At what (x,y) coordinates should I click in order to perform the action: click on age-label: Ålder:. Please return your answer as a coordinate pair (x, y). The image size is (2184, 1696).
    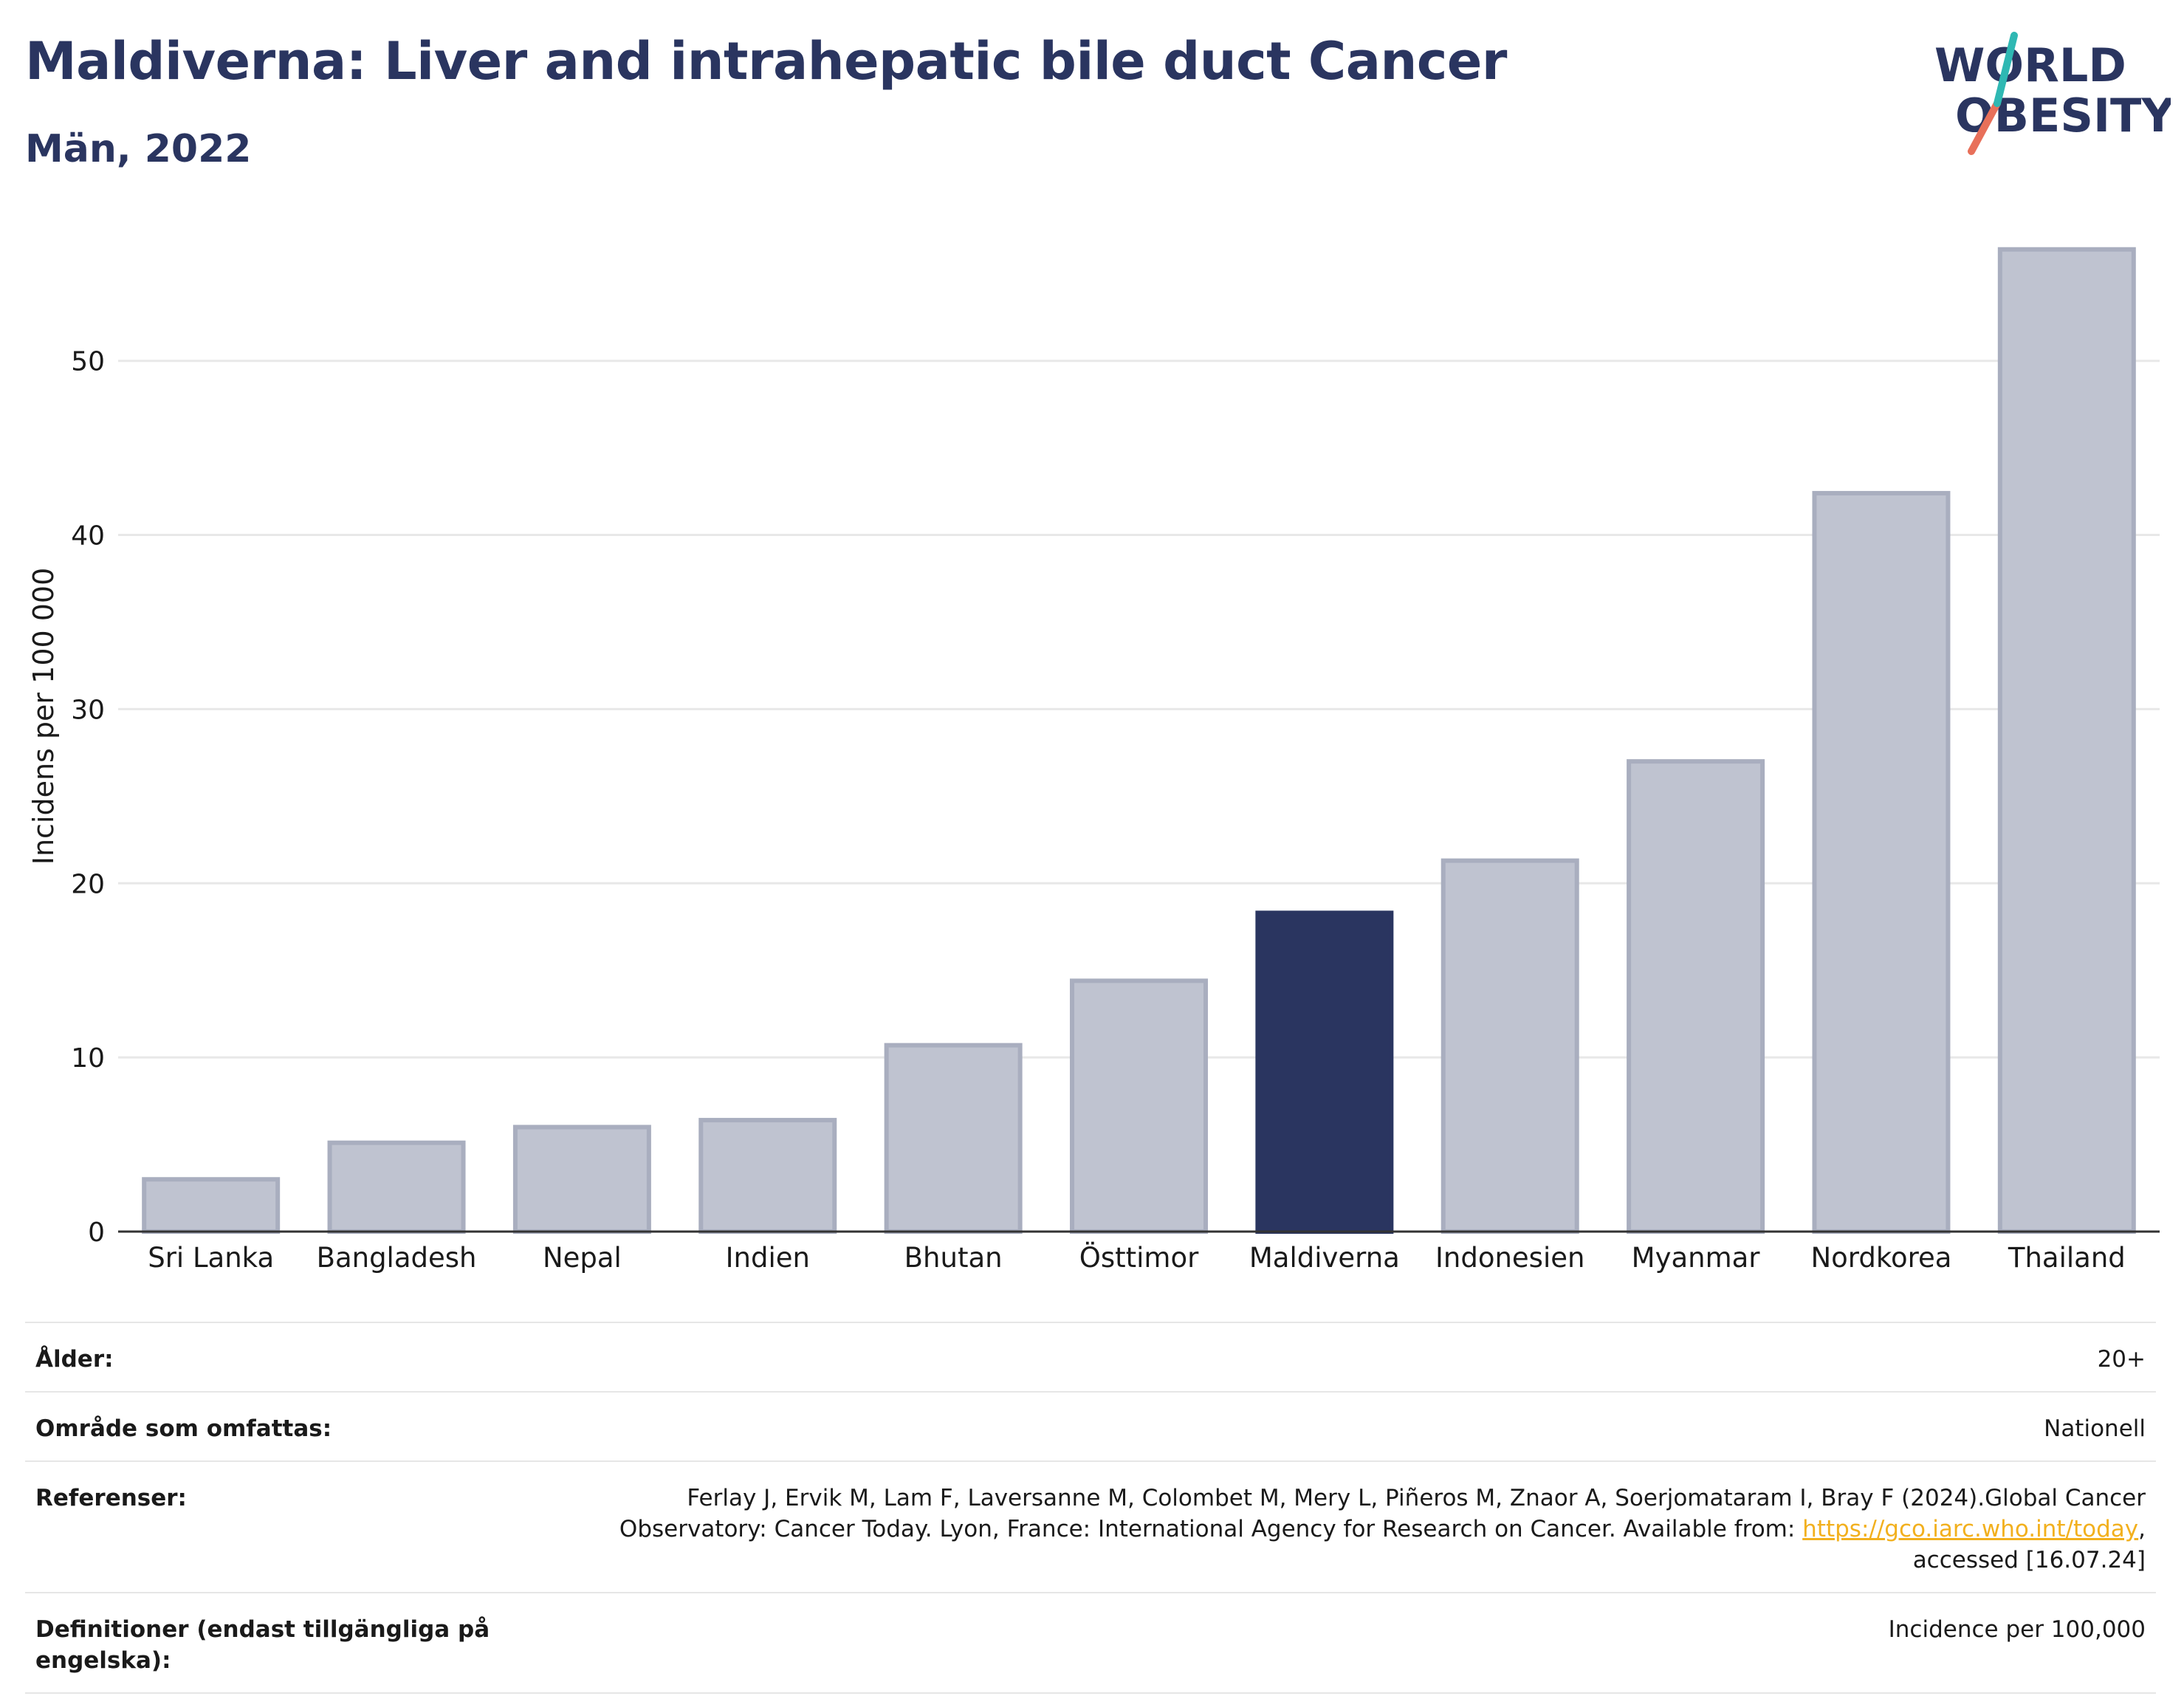
    Looking at the image, I should click on (75, 1359).